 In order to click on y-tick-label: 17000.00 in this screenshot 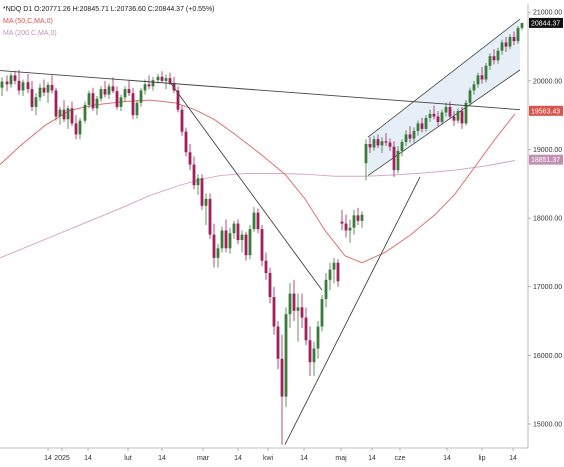, I will do `click(547, 287)`.